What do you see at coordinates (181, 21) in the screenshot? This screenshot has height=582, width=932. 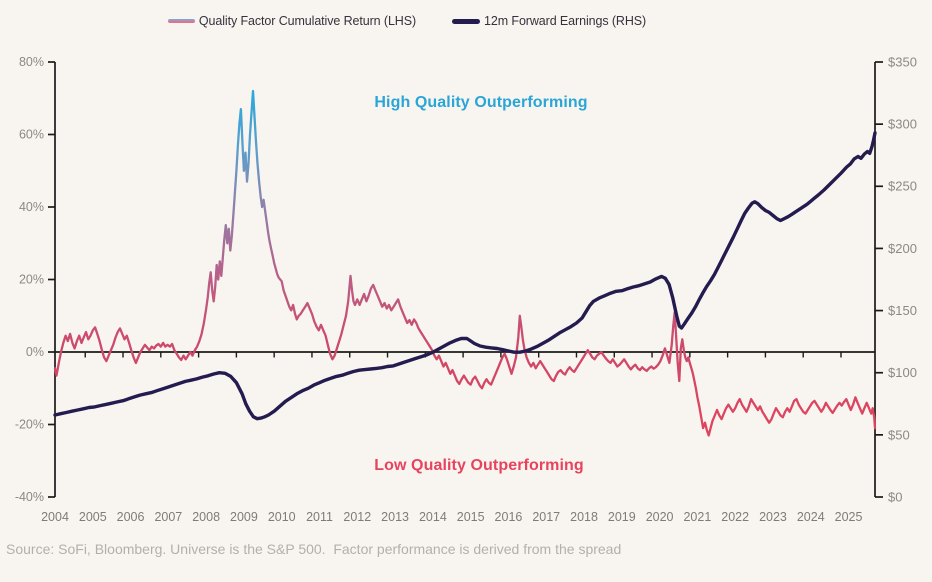 I see `quality-line-swatch-icon` at bounding box center [181, 21].